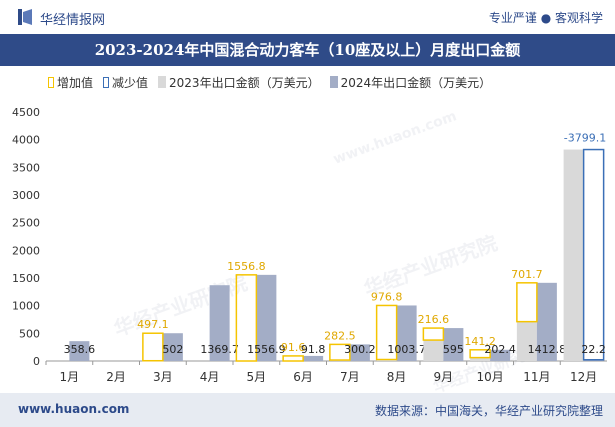 The height and width of the screenshot is (427, 615). What do you see at coordinates (162, 82) in the screenshot?
I see `legend-swatch-2023` at bounding box center [162, 82].